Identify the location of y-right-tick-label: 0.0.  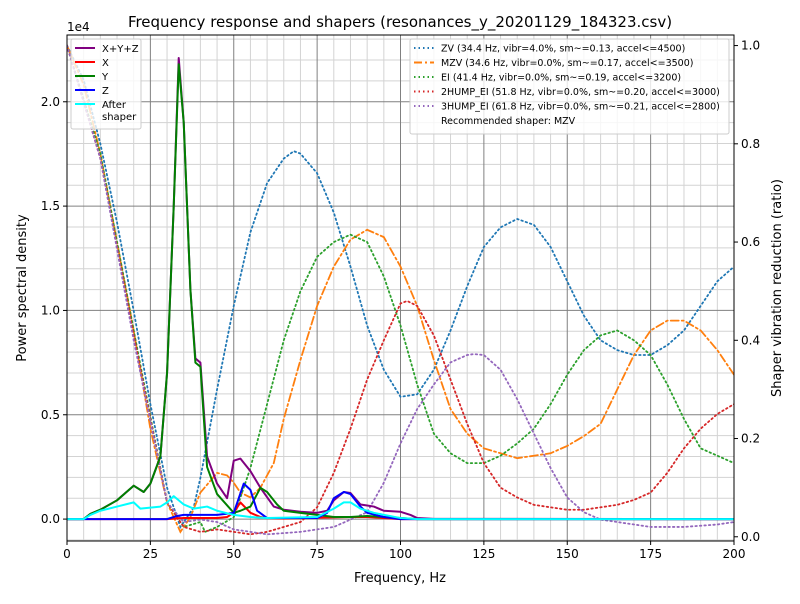
(750, 537).